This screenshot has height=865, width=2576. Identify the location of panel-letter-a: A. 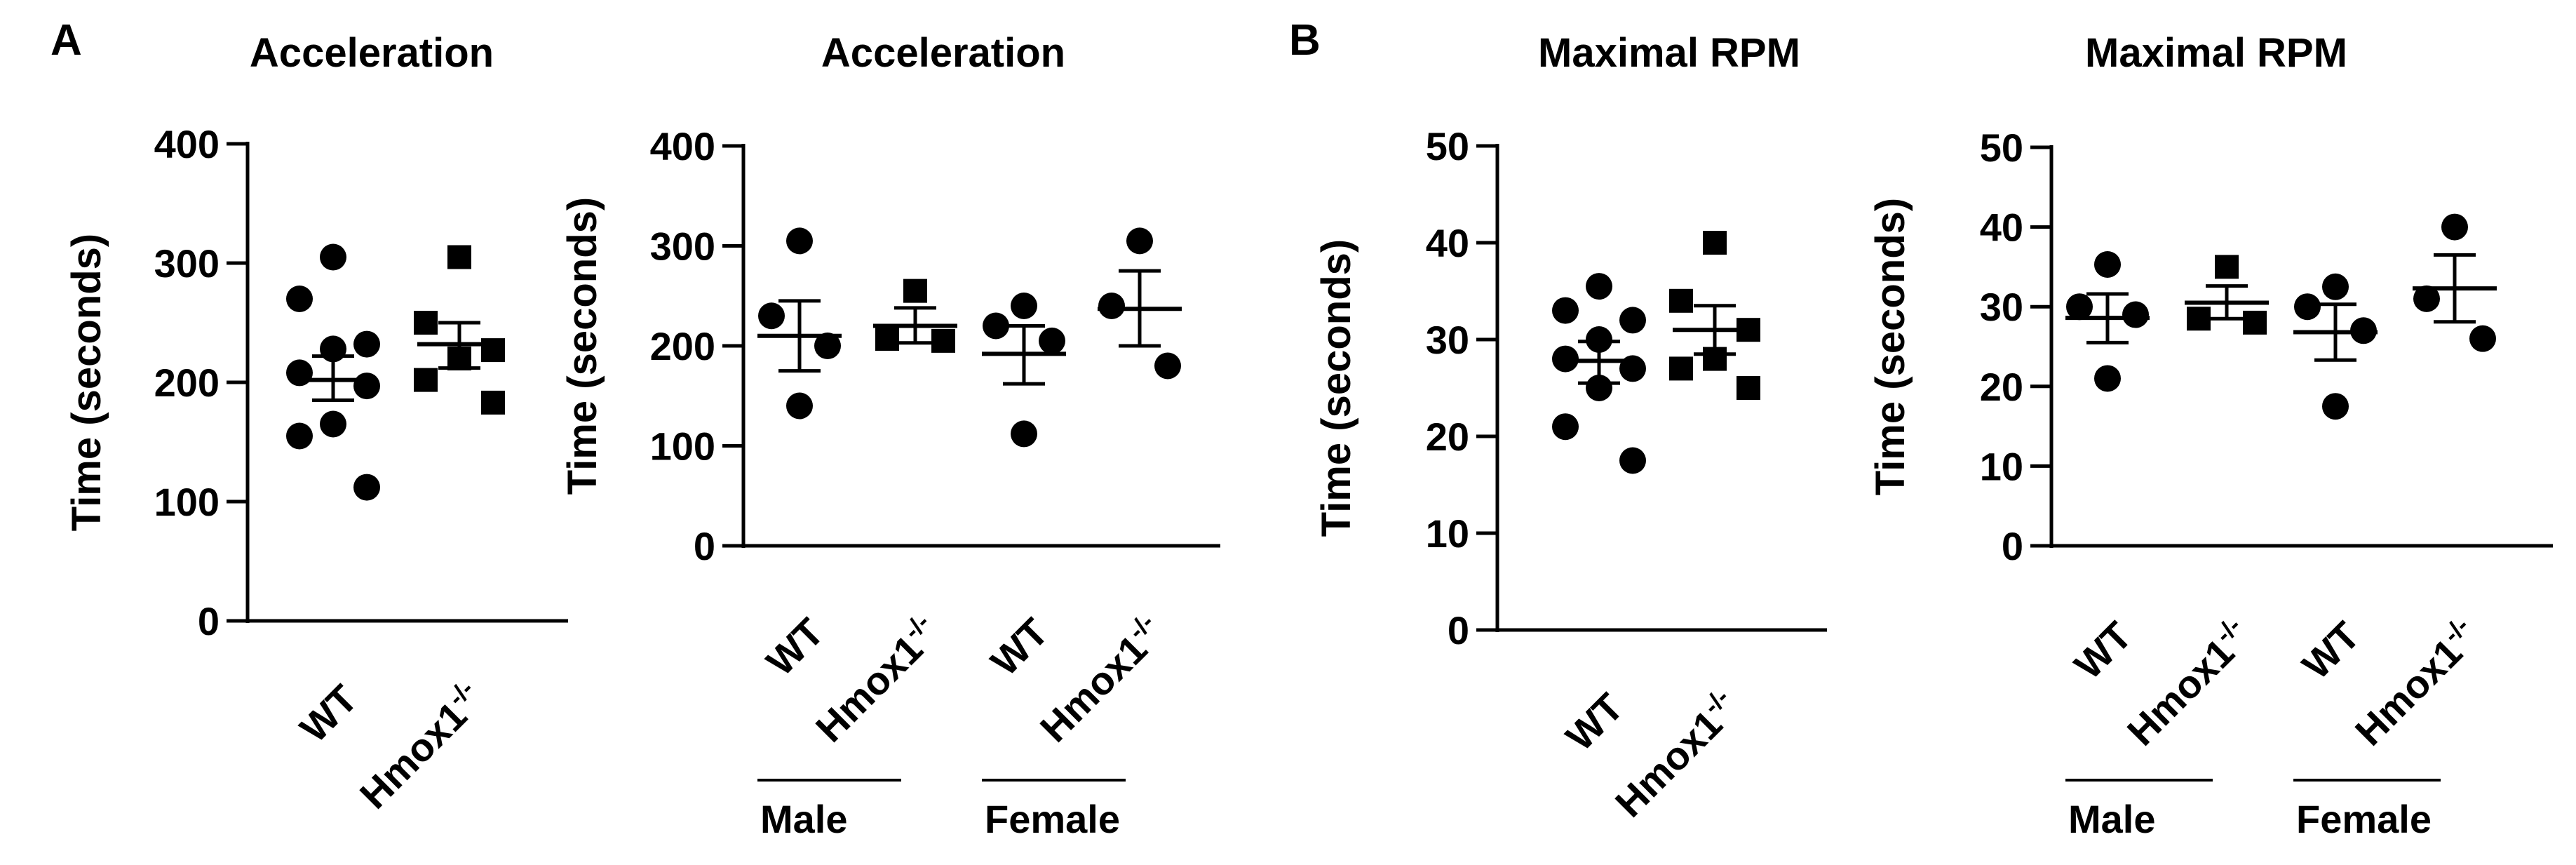
(66, 40).